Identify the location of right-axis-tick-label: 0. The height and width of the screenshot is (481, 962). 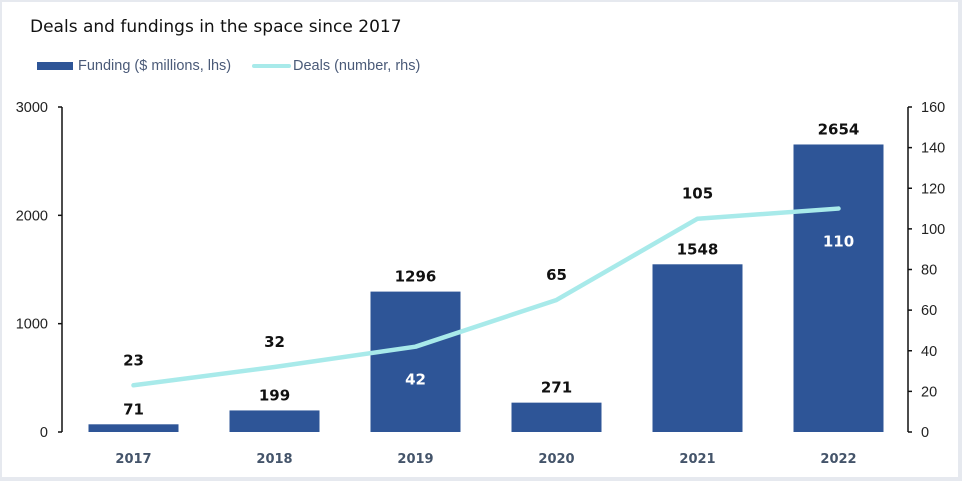
(925, 433).